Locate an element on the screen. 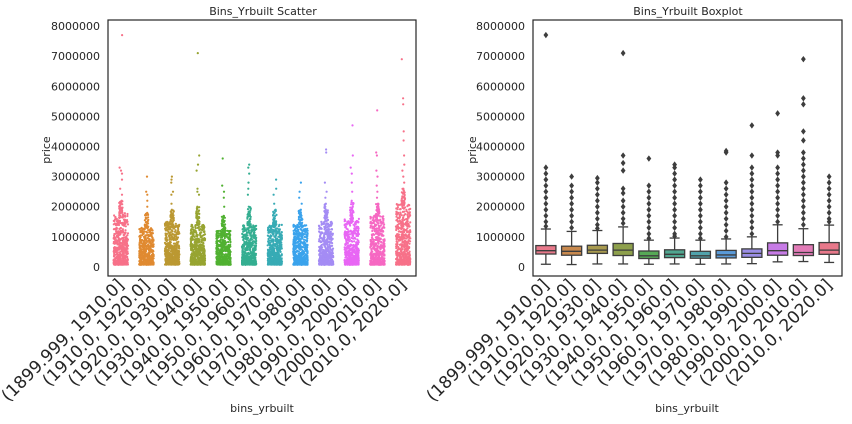  scatter-series is located at coordinates (146, 220).